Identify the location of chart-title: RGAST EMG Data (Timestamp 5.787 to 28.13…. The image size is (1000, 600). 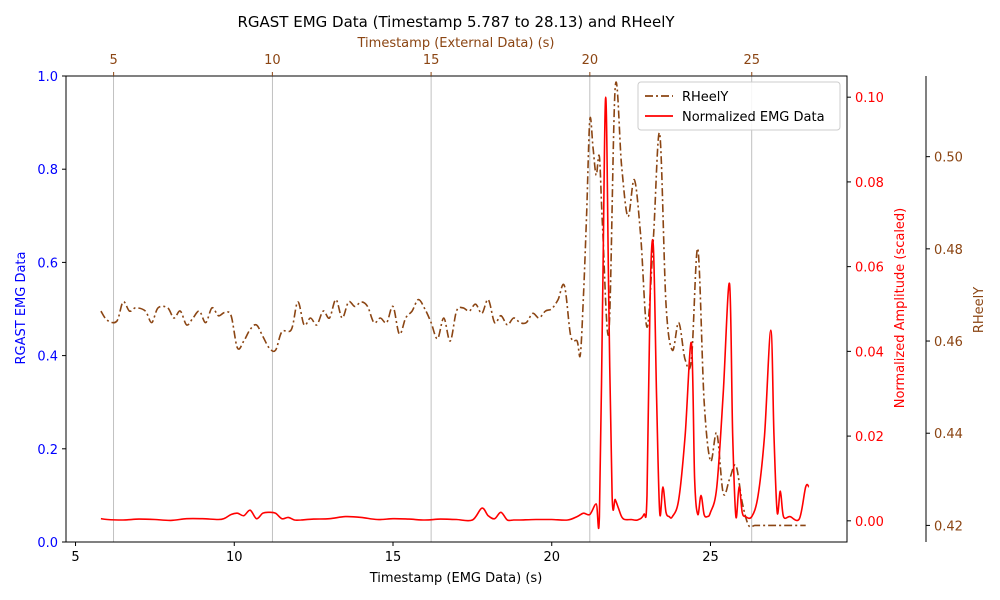
(456, 22).